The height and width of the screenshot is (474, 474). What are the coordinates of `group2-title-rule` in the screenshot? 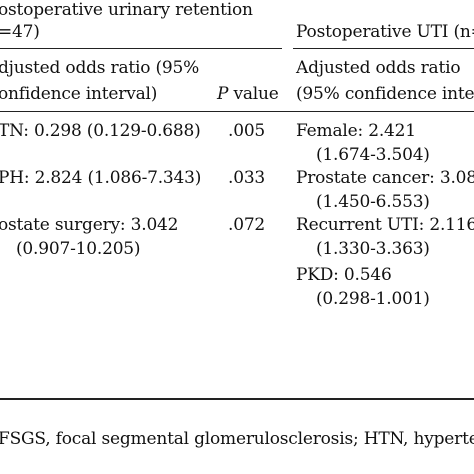 It's located at (383, 48).